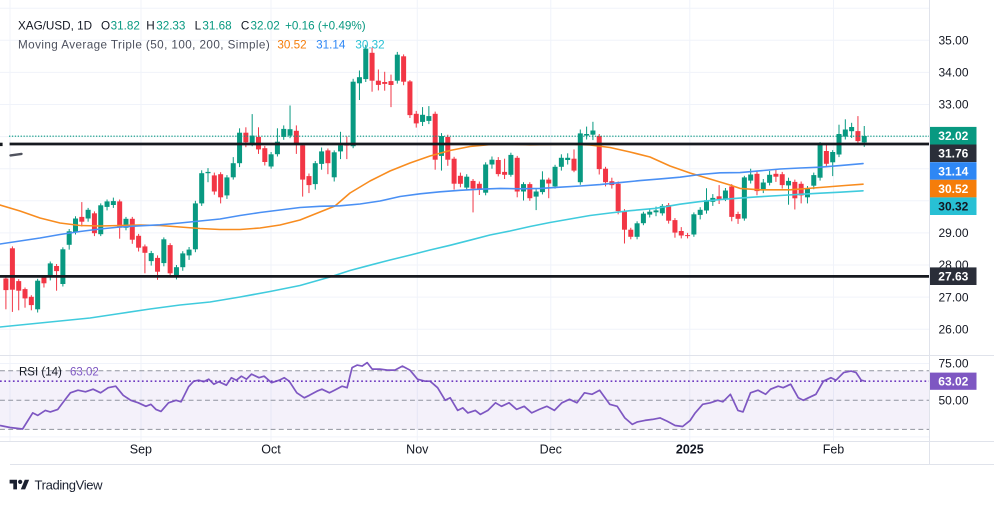  What do you see at coordinates (953, 277) in the screenshot?
I see `svg-text: 27.63` at bounding box center [953, 277].